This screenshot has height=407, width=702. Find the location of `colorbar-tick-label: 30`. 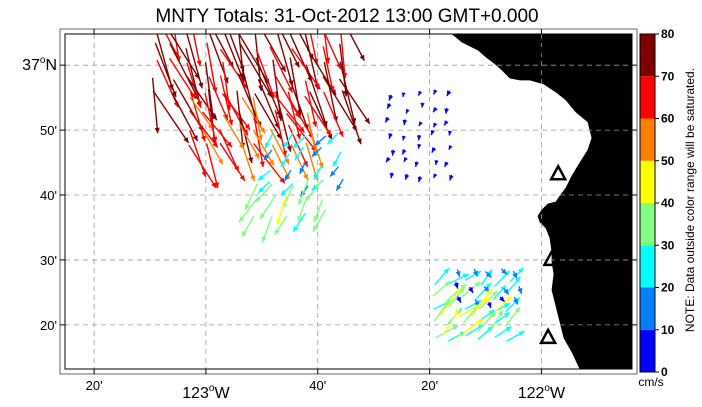

colorbar-tick-label: 30 is located at coordinates (668, 245).